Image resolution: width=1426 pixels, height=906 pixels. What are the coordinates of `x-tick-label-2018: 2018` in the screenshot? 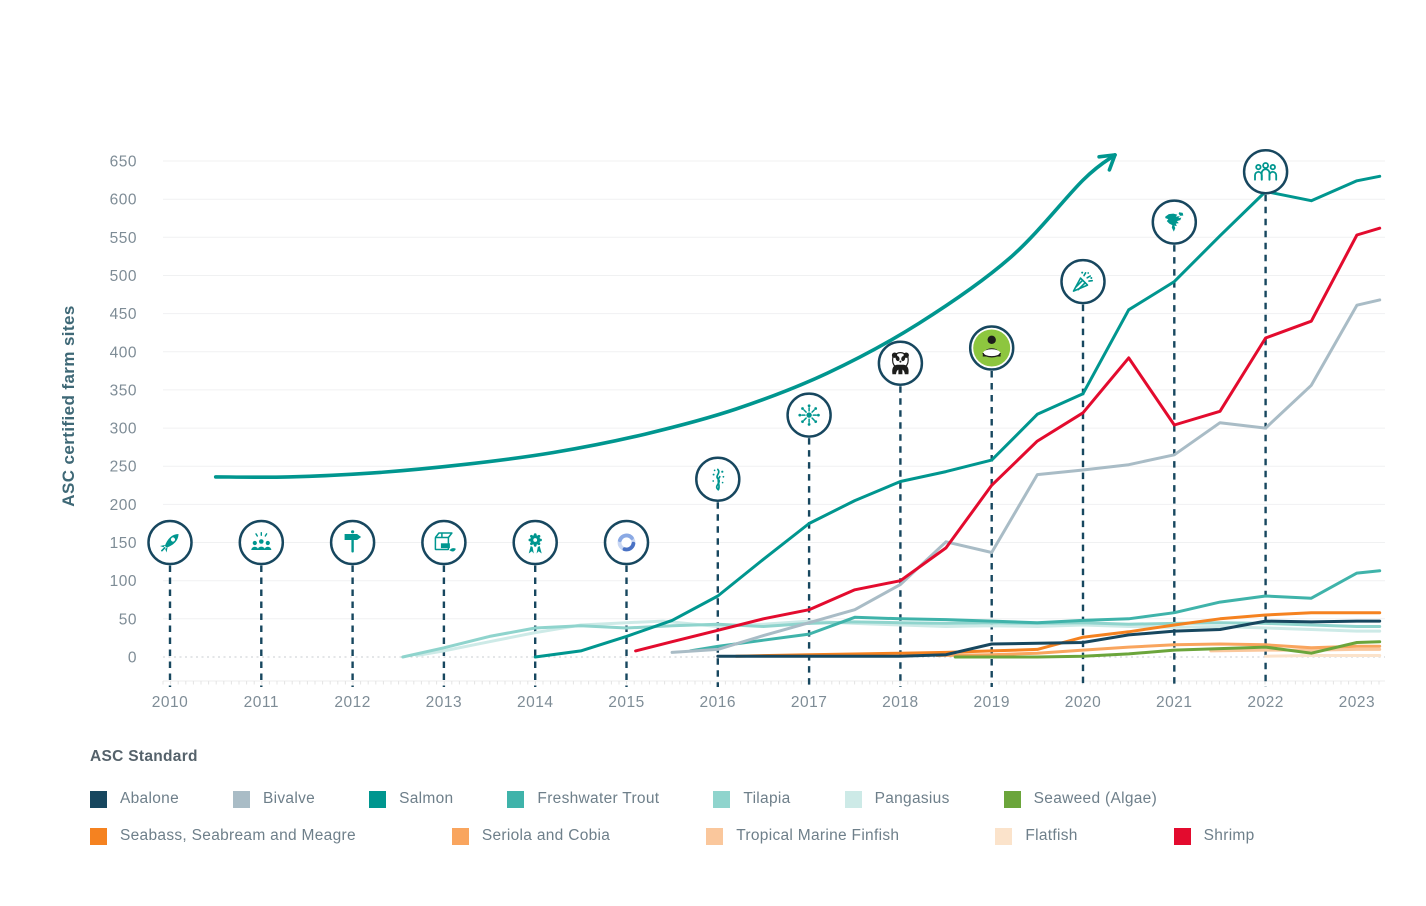 It's located at (900, 702).